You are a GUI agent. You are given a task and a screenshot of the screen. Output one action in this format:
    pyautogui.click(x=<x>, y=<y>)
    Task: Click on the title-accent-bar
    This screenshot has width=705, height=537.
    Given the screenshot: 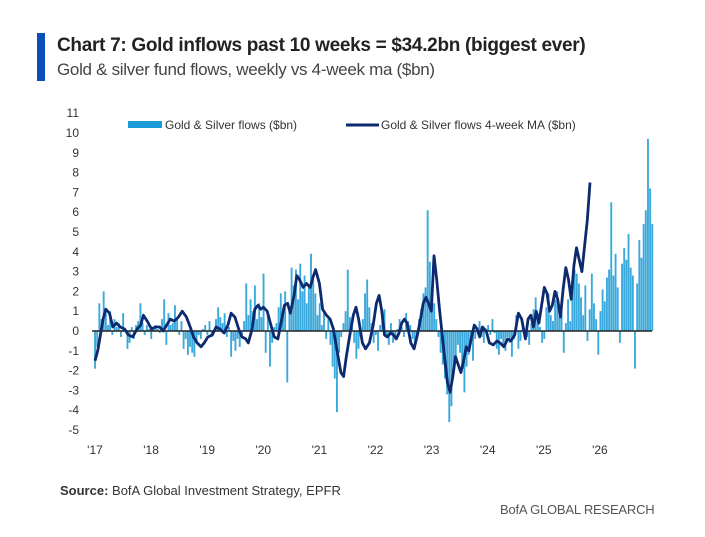 What is the action you would take?
    pyautogui.click(x=41, y=57)
    